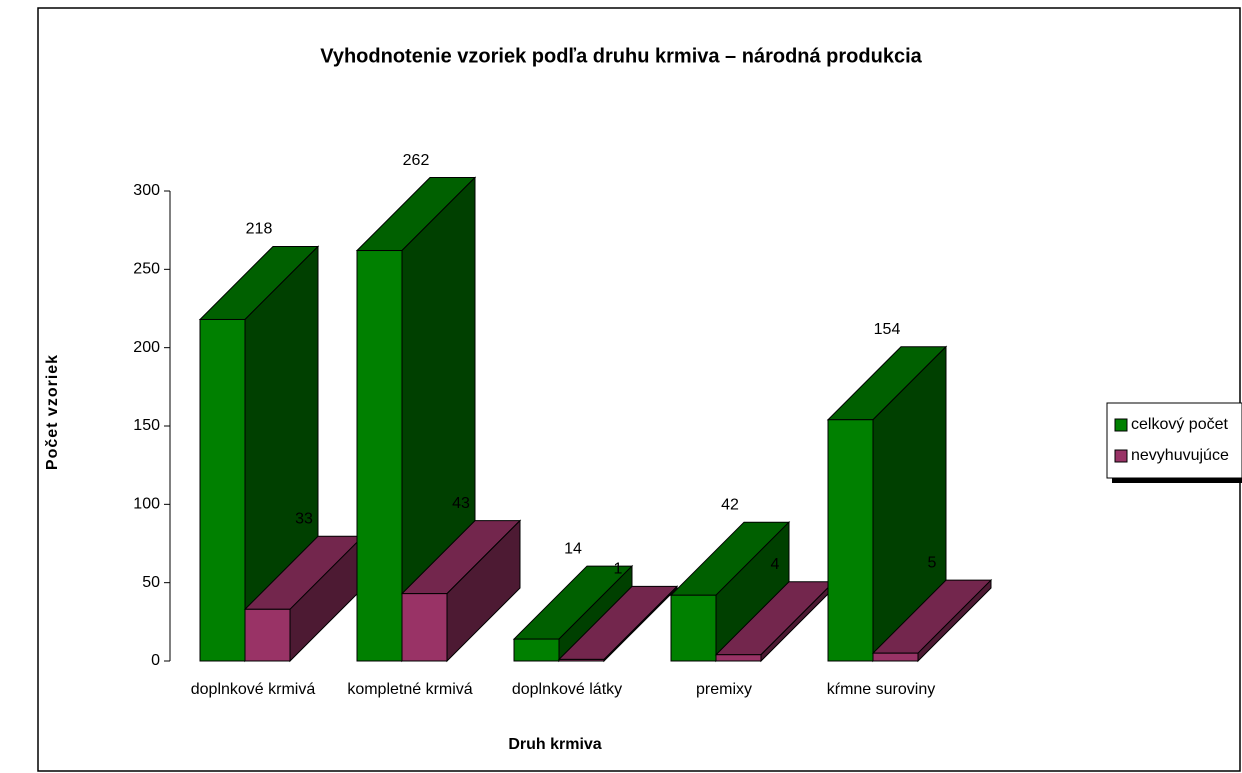  I want to click on y-tick-label: 50, so click(151, 582).